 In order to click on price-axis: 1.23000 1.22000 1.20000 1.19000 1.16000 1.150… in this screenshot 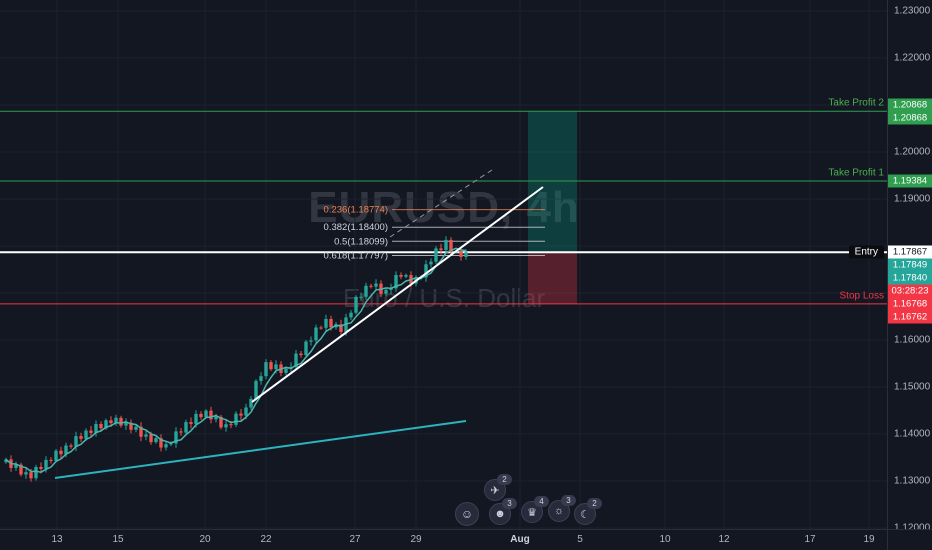, I will do `click(909, 267)`.